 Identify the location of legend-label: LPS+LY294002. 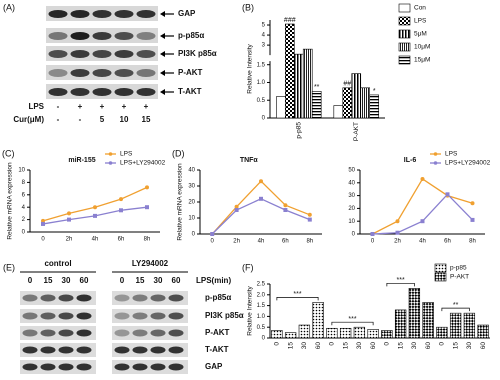
(143, 163).